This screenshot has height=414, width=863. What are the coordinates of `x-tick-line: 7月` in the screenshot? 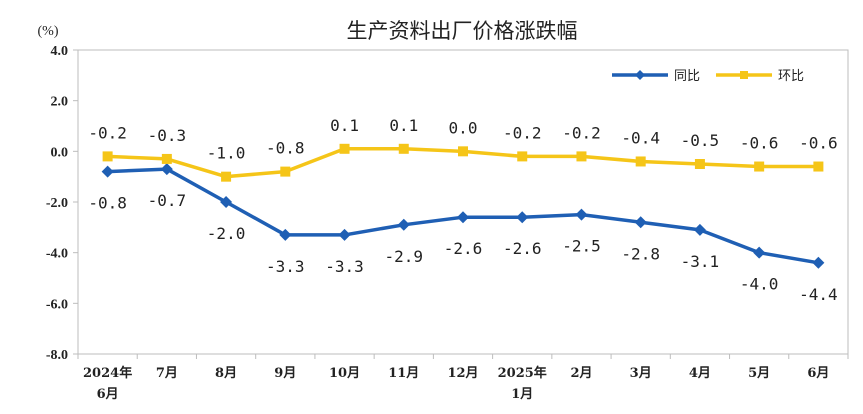 It's located at (167, 373).